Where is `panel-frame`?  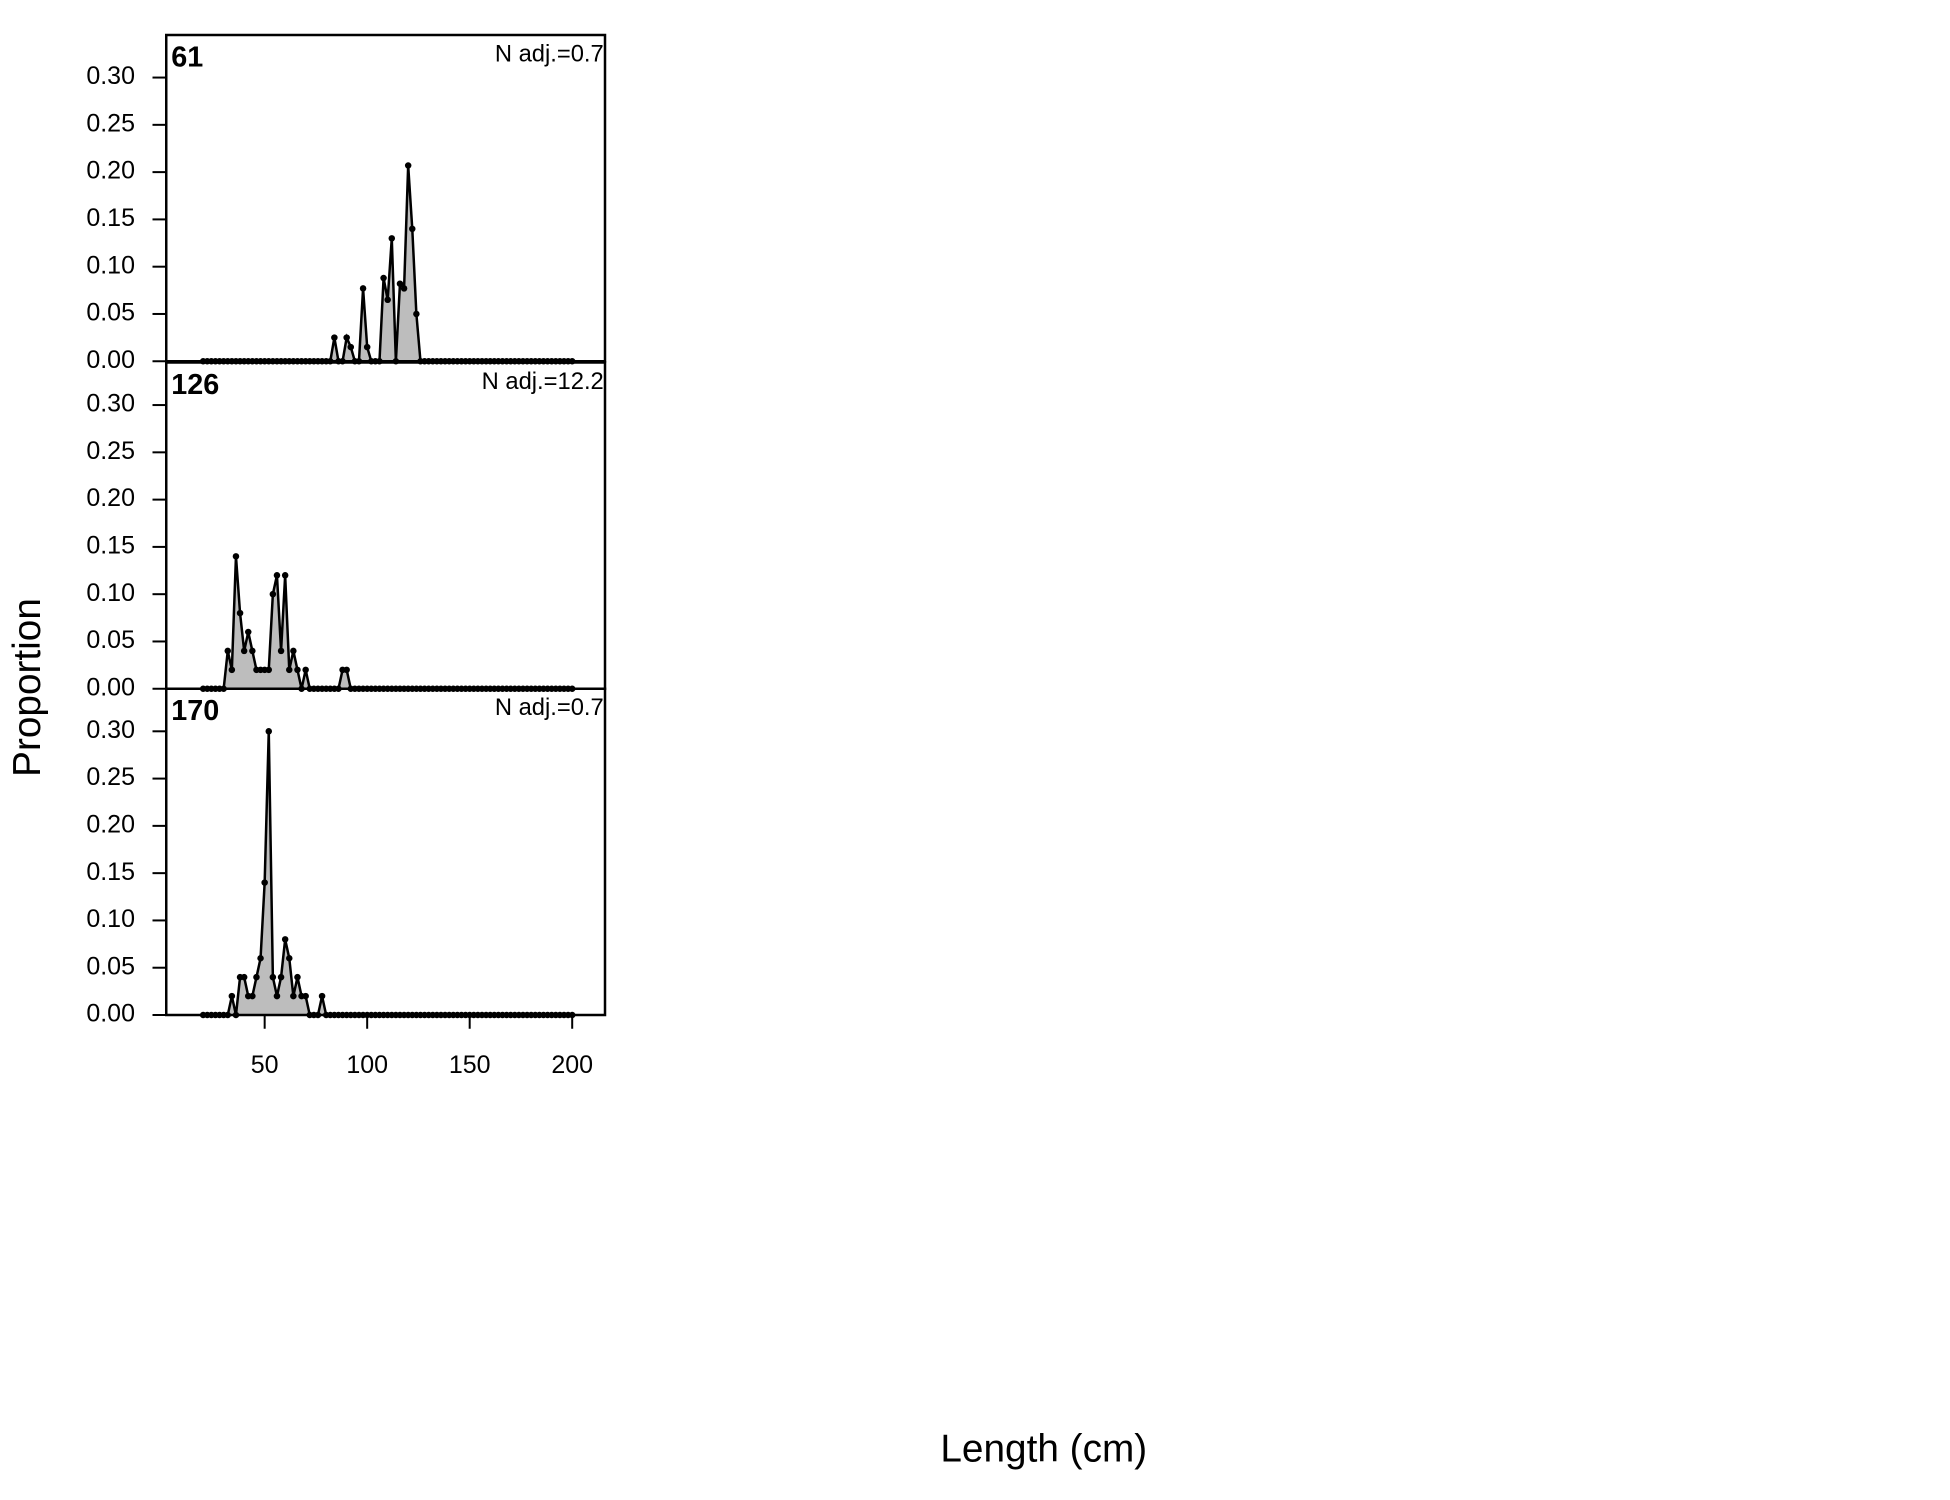
panel-frame is located at coordinates (386, 852).